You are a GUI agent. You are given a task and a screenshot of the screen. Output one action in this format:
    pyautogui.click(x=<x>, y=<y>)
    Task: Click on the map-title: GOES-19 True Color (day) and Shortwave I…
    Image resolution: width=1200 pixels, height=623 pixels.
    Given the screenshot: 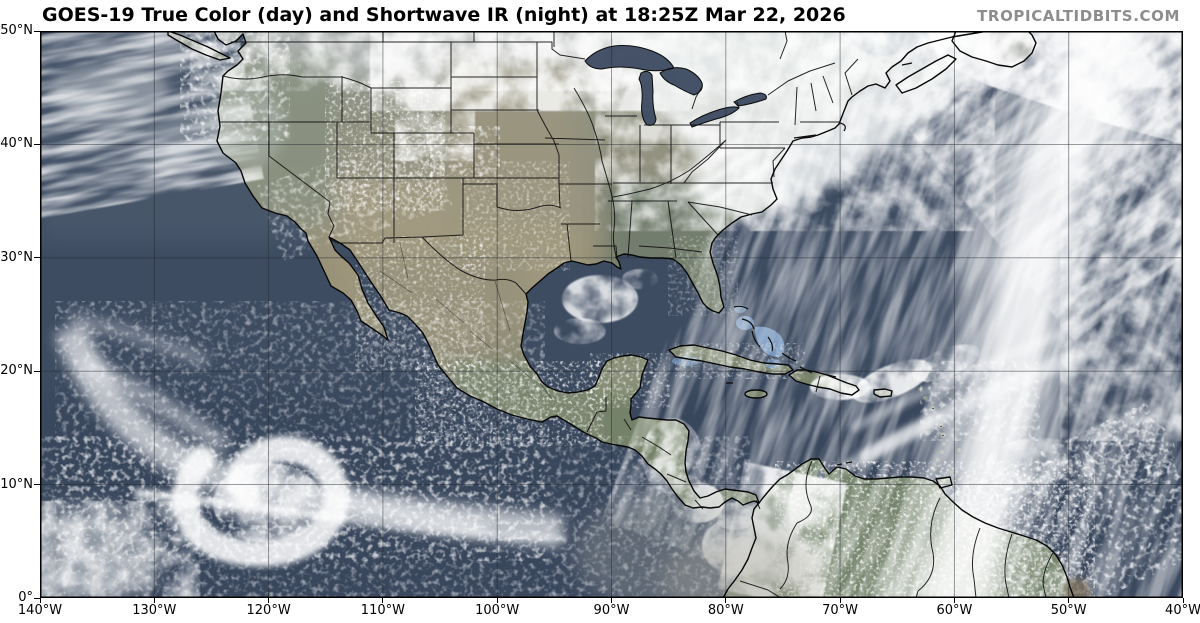 What is the action you would take?
    pyautogui.click(x=444, y=15)
    